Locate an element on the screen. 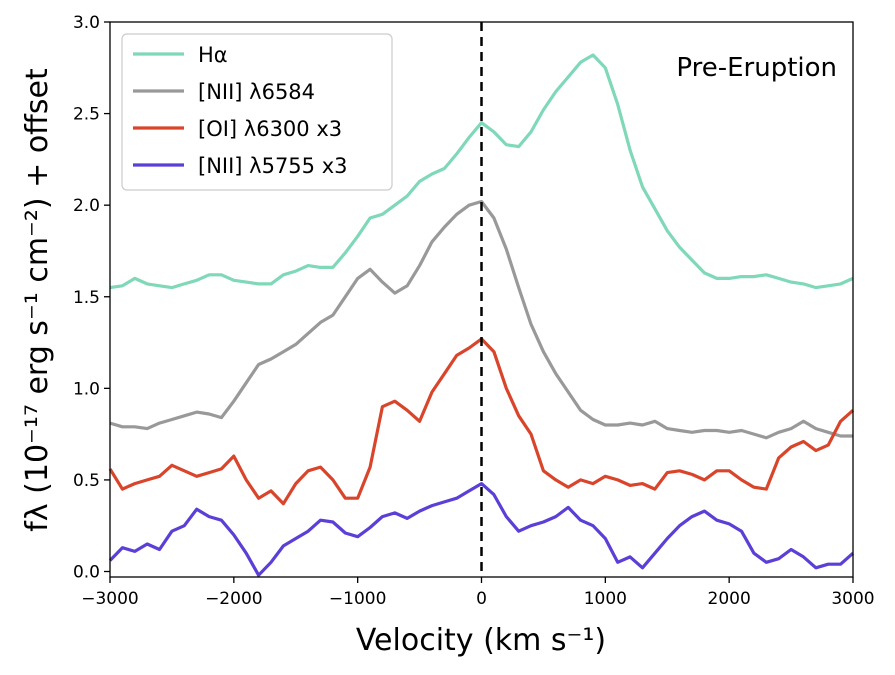  x-tick-label: 0 is located at coordinates (481, 599).